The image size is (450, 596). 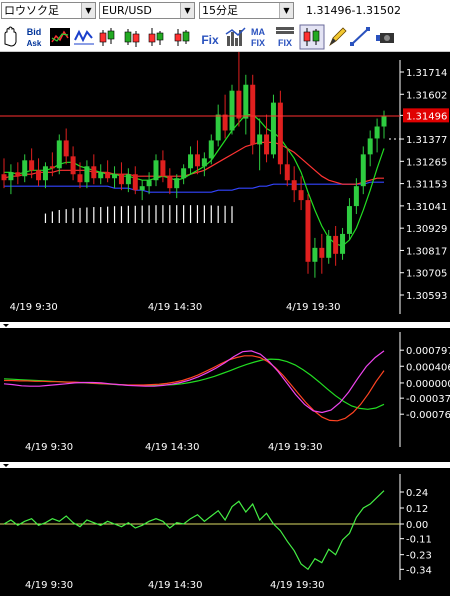 What do you see at coordinates (428, 399) in the screenshot?
I see `y-tick-label: -0.00037` at bounding box center [428, 399].